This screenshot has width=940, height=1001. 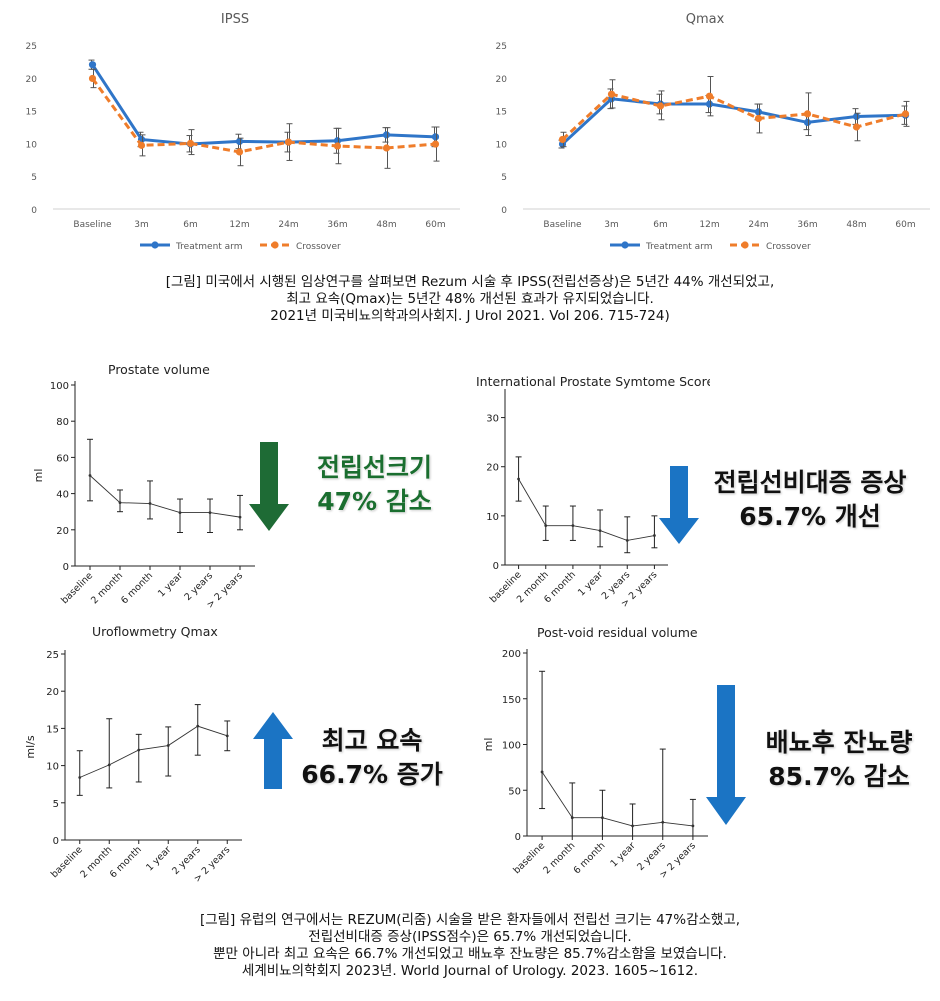 I want to click on y-tick-label: 30, so click(x=492, y=419).